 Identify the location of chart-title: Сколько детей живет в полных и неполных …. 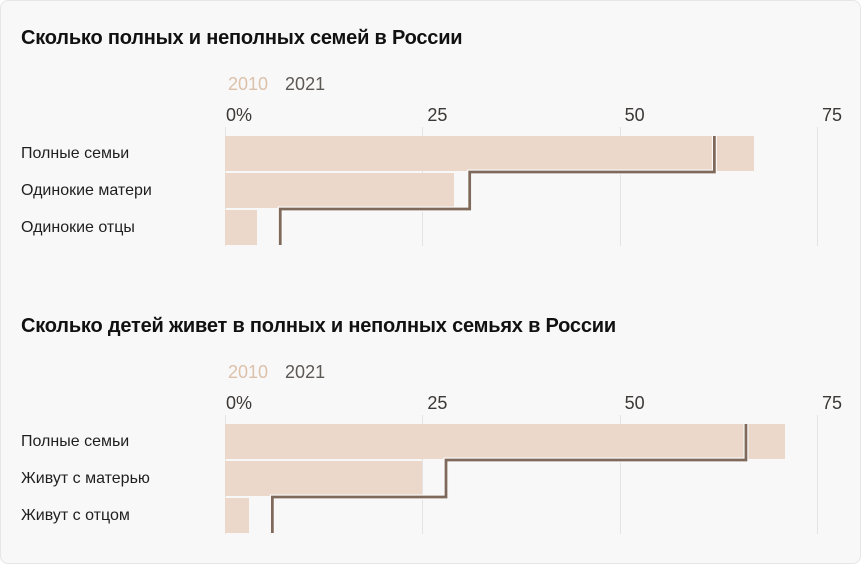
(318, 326).